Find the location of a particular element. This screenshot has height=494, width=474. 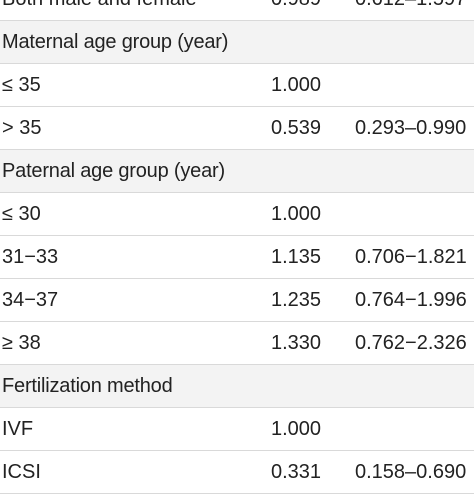

confidence-interval: 0.762−2.326 is located at coordinates (411, 343).